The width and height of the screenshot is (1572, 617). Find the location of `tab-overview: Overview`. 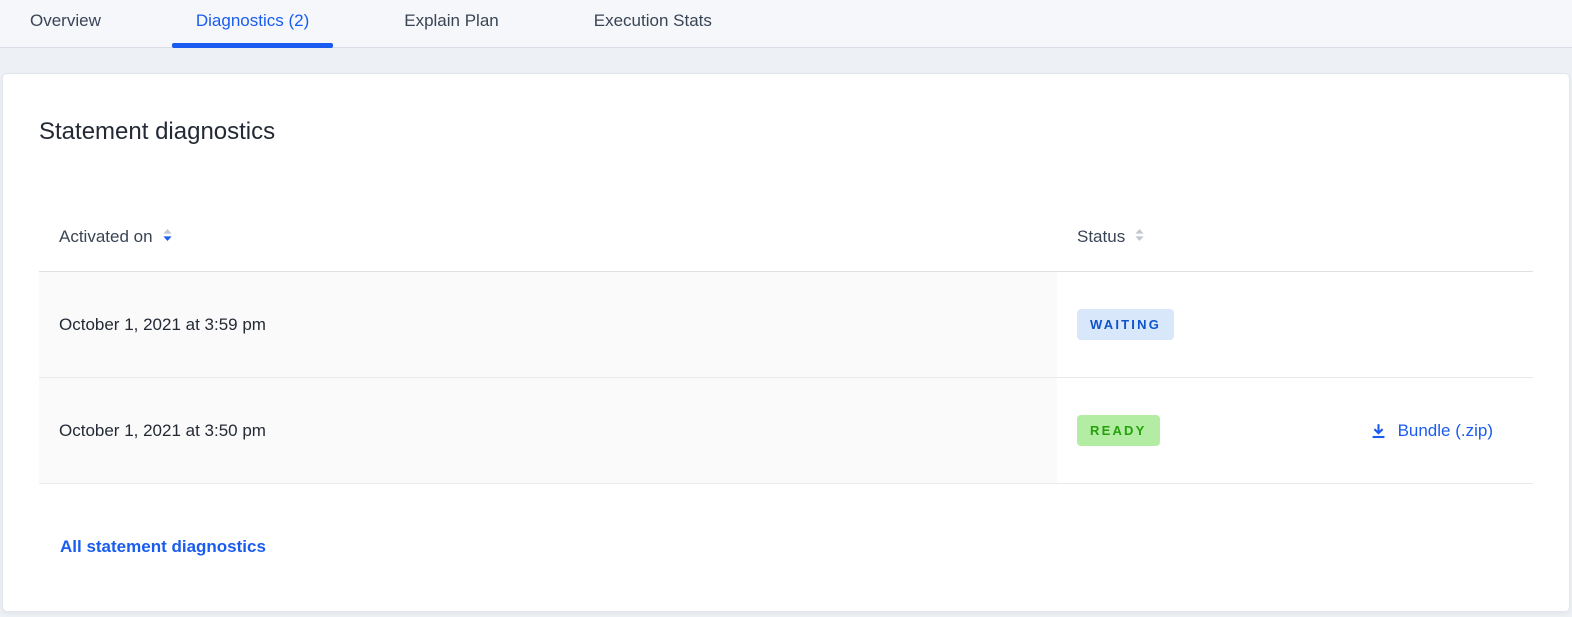

tab-overview: Overview is located at coordinates (65, 20).